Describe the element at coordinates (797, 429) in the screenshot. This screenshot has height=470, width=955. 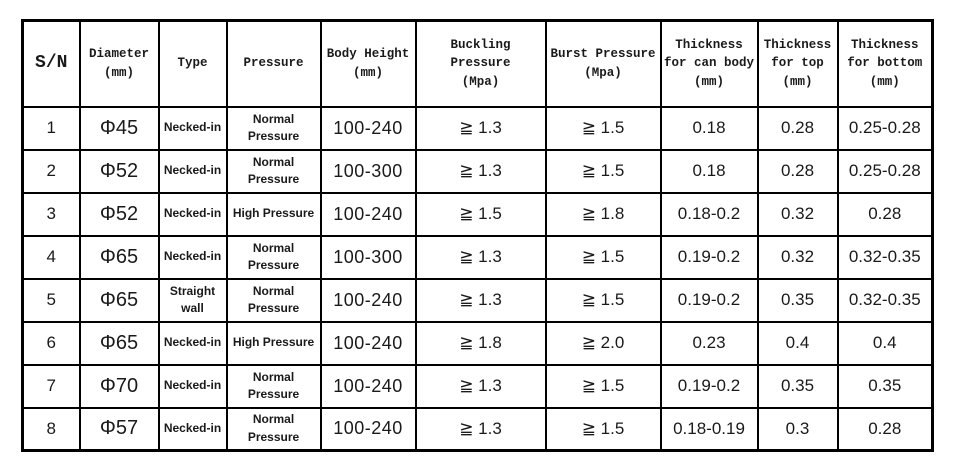
I see `cell-thickness-top: 0.3` at that location.